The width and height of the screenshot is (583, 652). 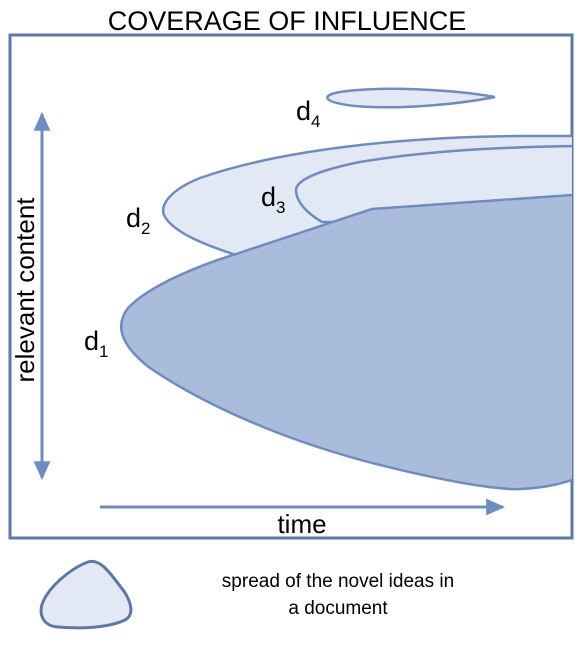 I want to click on diagram-title: COVERAGE OF INFLUENCE, so click(x=287, y=21).